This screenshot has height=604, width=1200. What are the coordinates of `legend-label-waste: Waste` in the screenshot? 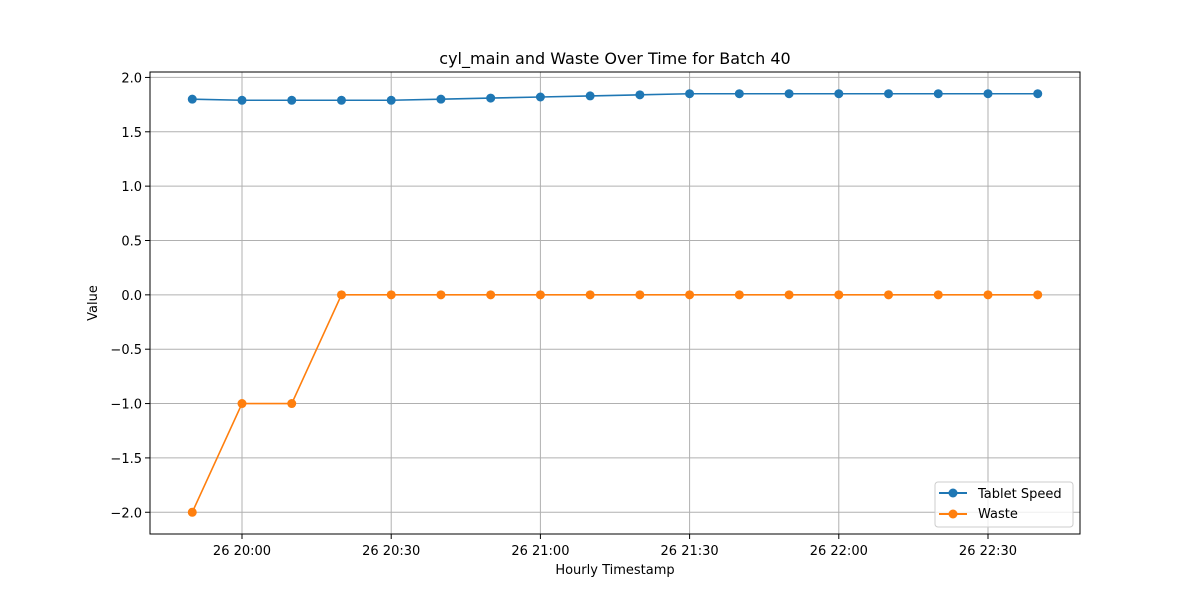 It's located at (998, 514).